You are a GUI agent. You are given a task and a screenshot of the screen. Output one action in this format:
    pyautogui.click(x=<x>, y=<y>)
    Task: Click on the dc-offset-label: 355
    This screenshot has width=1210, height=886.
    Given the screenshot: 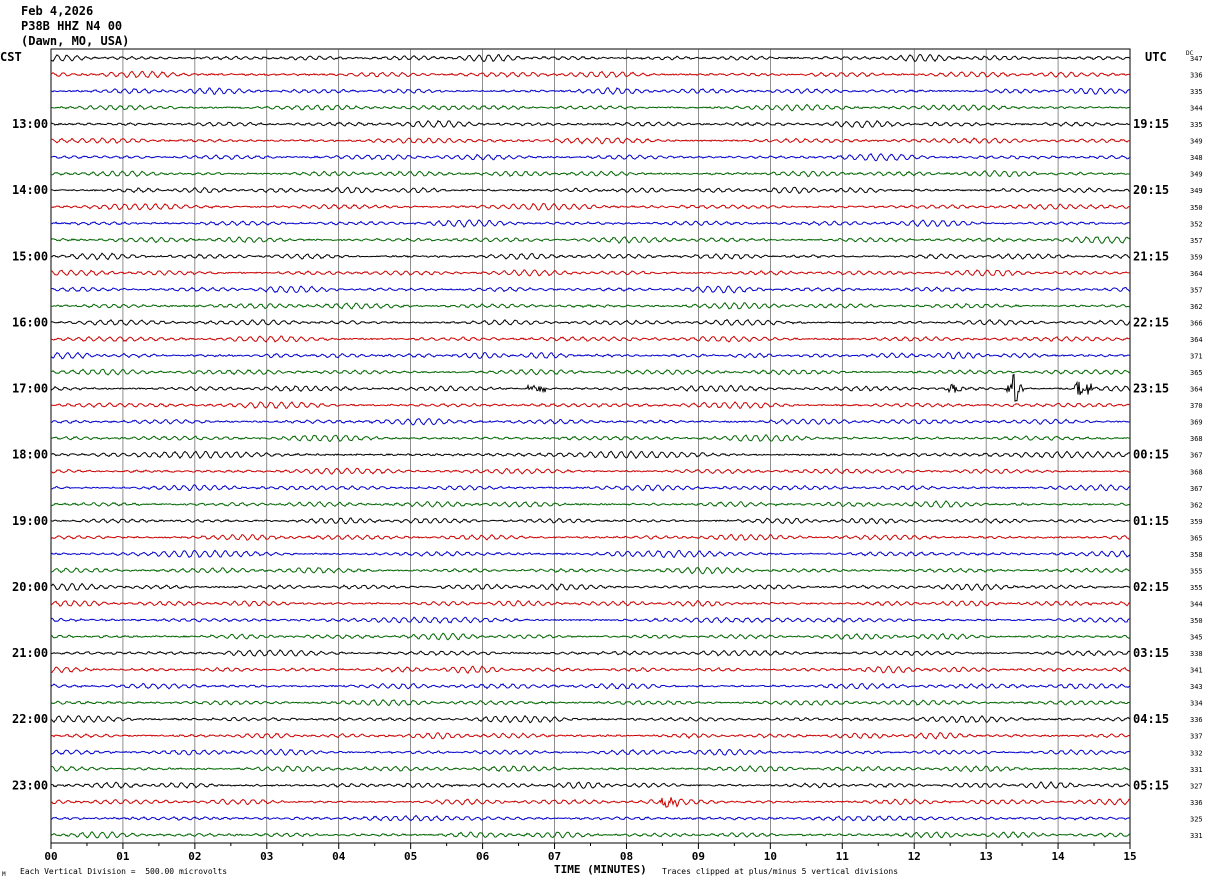 What is the action you would take?
    pyautogui.click(x=1196, y=588)
    